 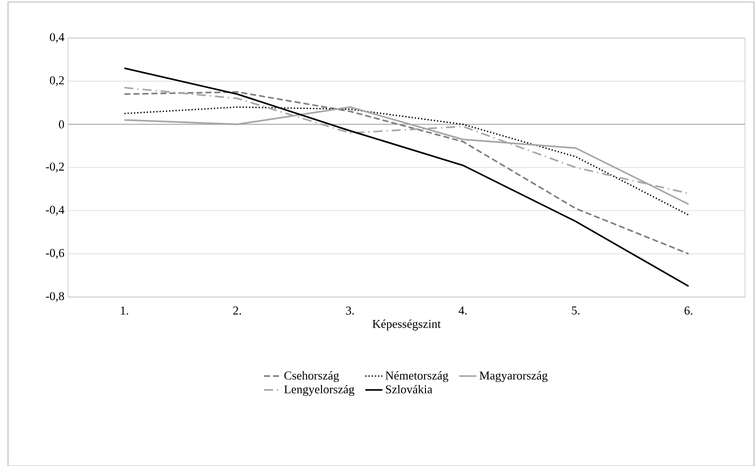 I want to click on x-tick-label: 2., so click(x=237, y=310).